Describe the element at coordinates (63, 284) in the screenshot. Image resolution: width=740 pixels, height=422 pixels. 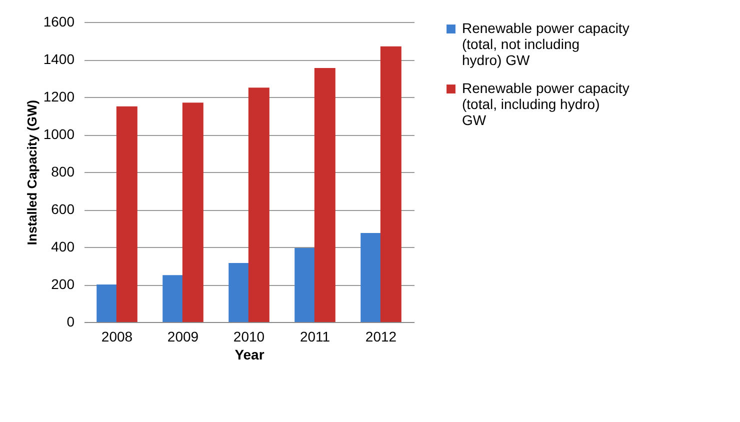
I see `y-tick-label: 200` at that location.